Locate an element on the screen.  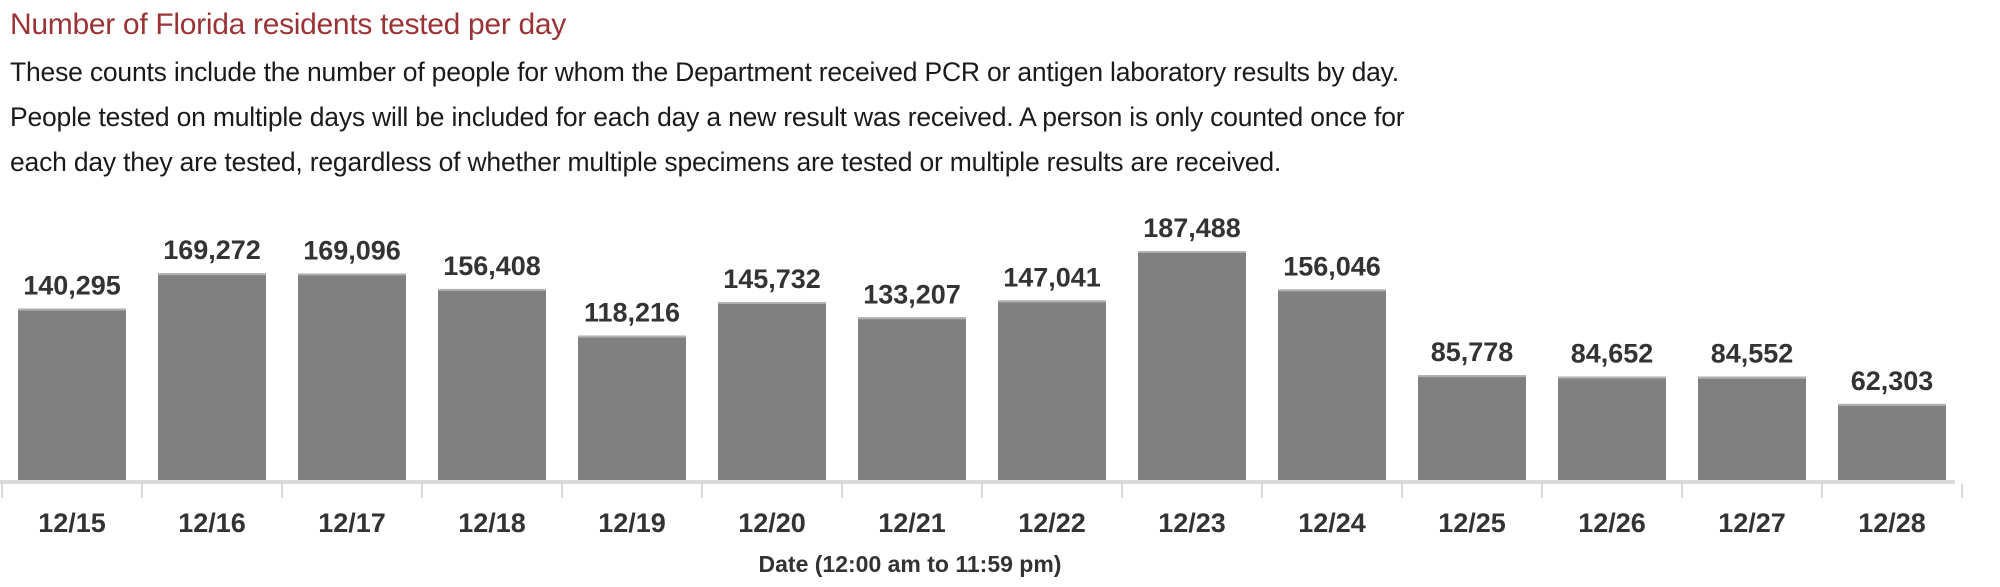
x-axis-line is located at coordinates (977, 482).